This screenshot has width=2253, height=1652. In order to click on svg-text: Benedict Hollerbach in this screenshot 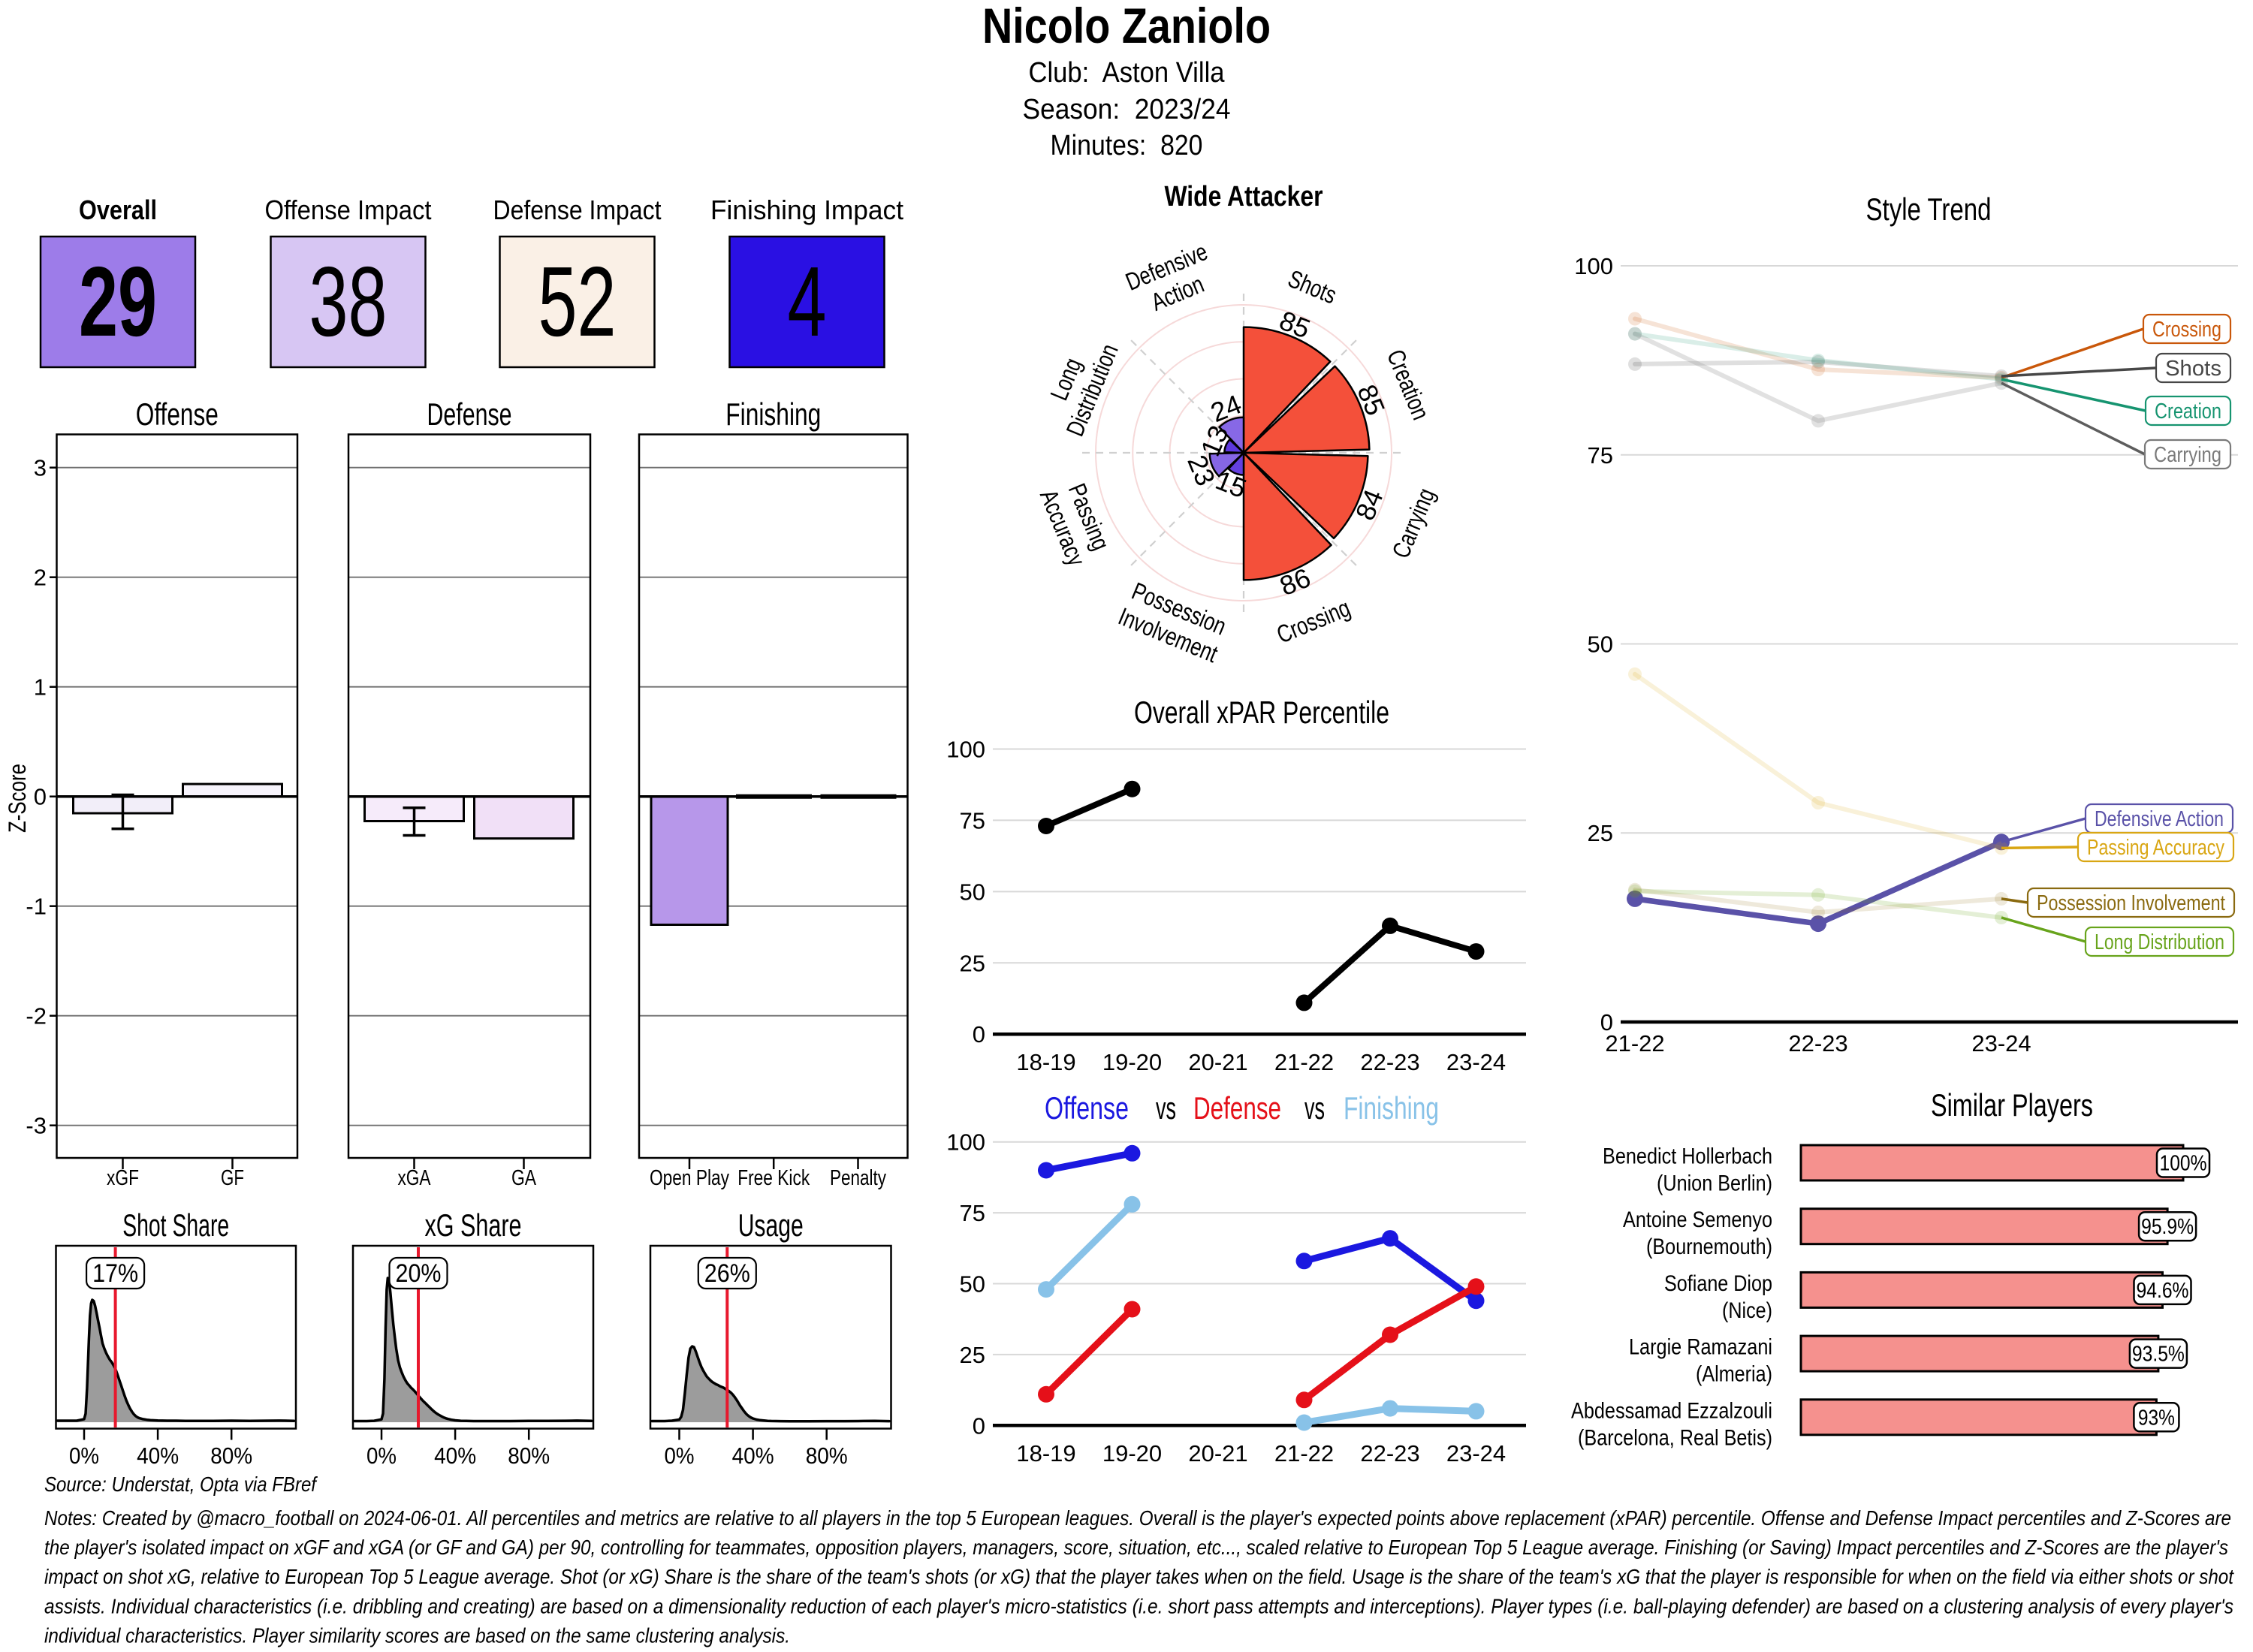, I will do `click(1687, 1156)`.